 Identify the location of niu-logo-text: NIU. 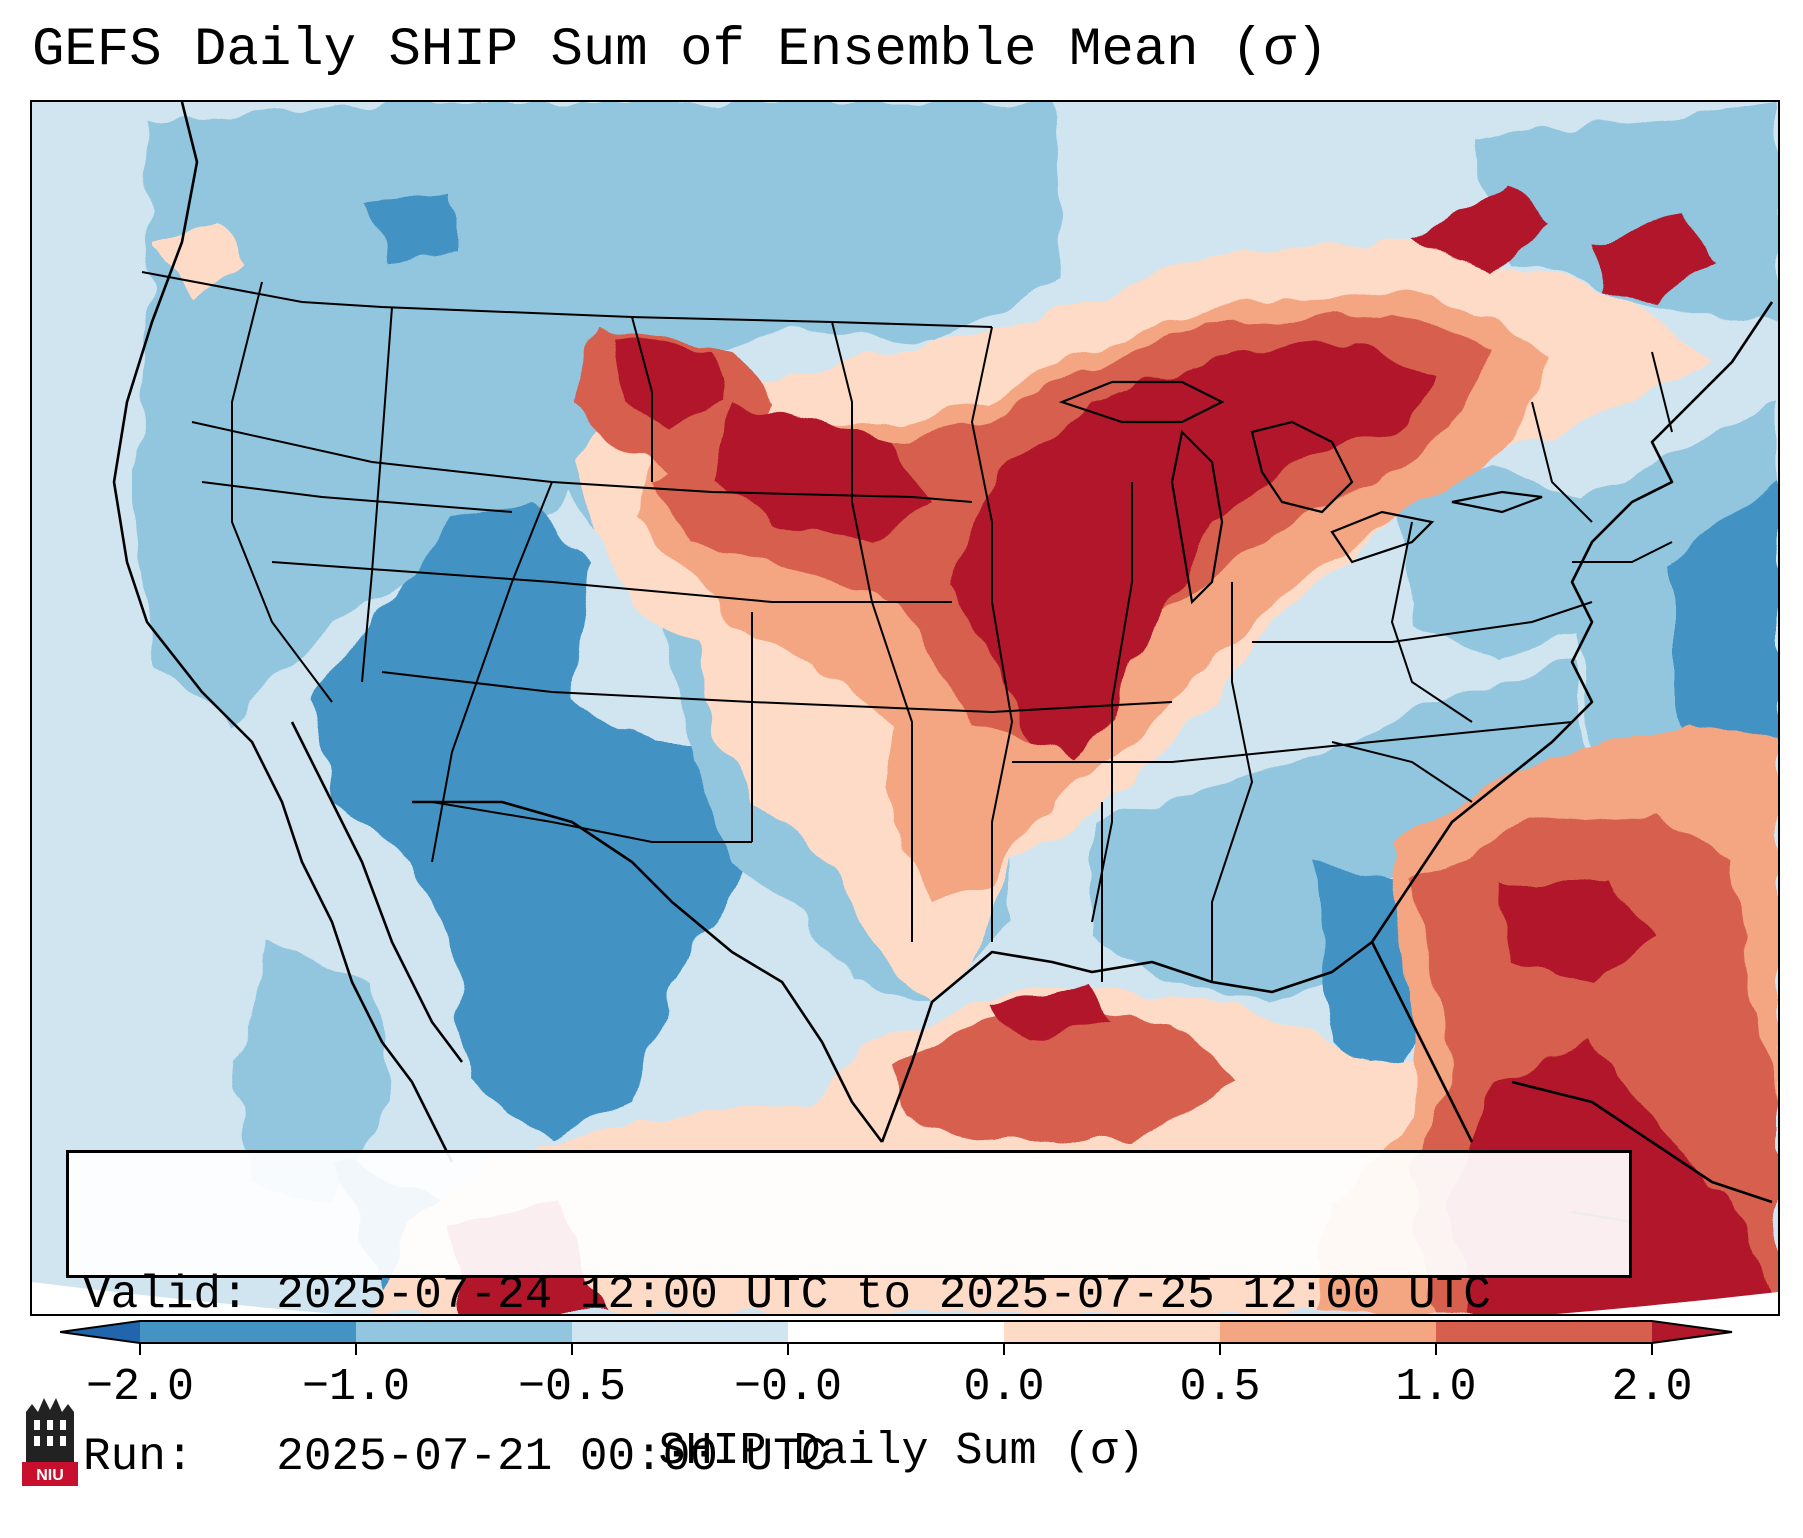
(50, 1475).